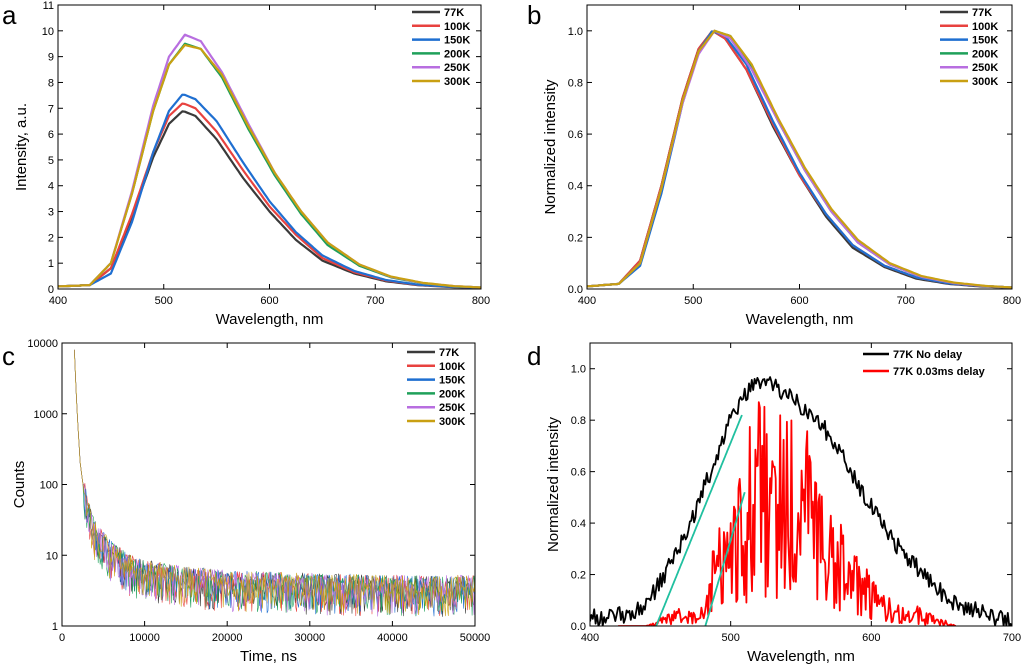  I want to click on y-tick-label: 2, so click(51, 238).